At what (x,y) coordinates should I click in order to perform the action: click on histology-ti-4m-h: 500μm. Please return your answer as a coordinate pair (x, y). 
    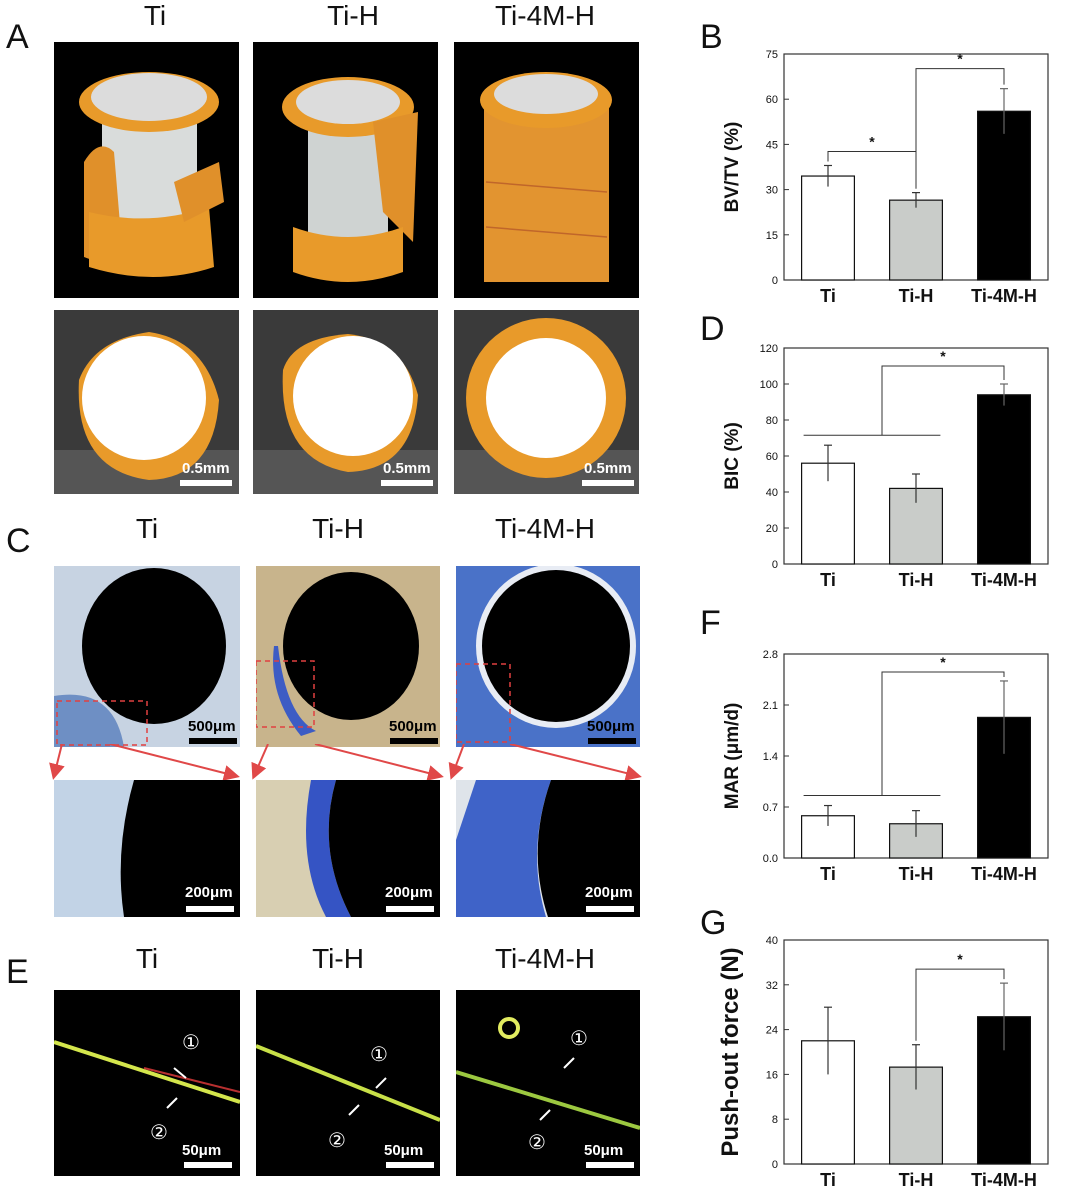
    Looking at the image, I should click on (548, 656).